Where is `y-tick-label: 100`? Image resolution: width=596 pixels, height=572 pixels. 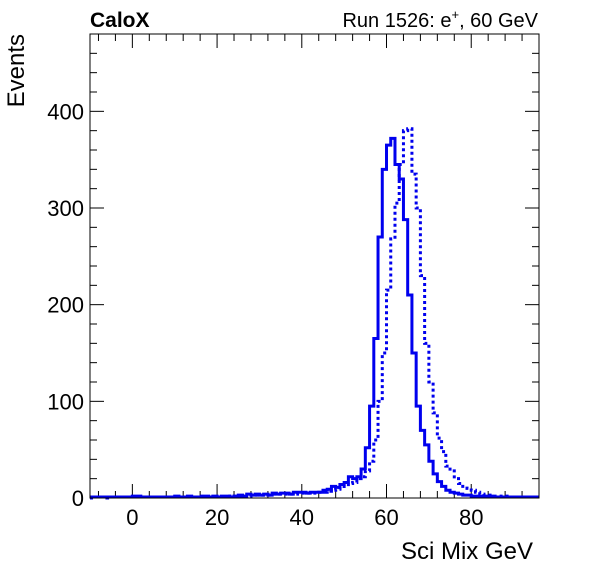
y-tick-label: 100 is located at coordinates (65, 401).